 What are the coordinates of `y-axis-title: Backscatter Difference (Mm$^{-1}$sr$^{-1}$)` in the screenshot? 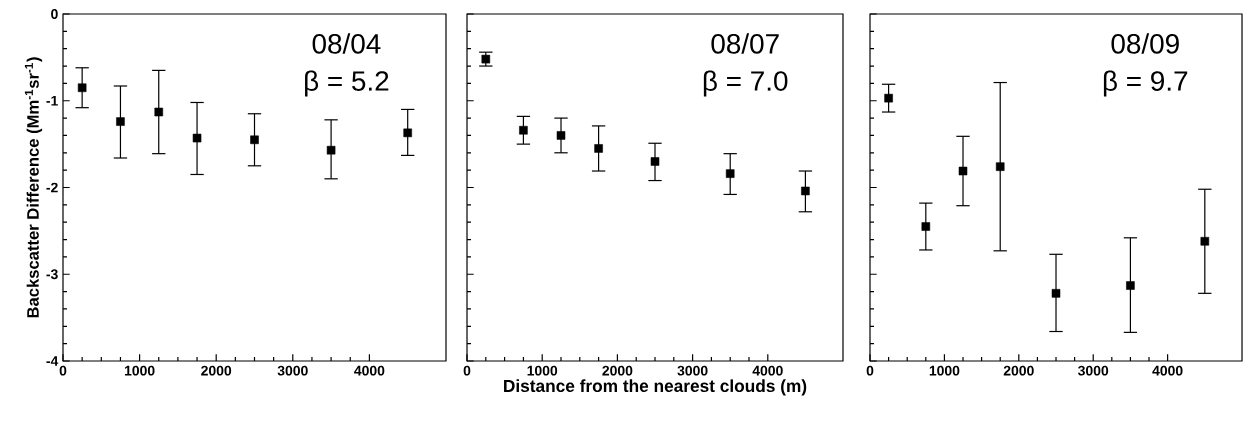 It's located at (33, 187).